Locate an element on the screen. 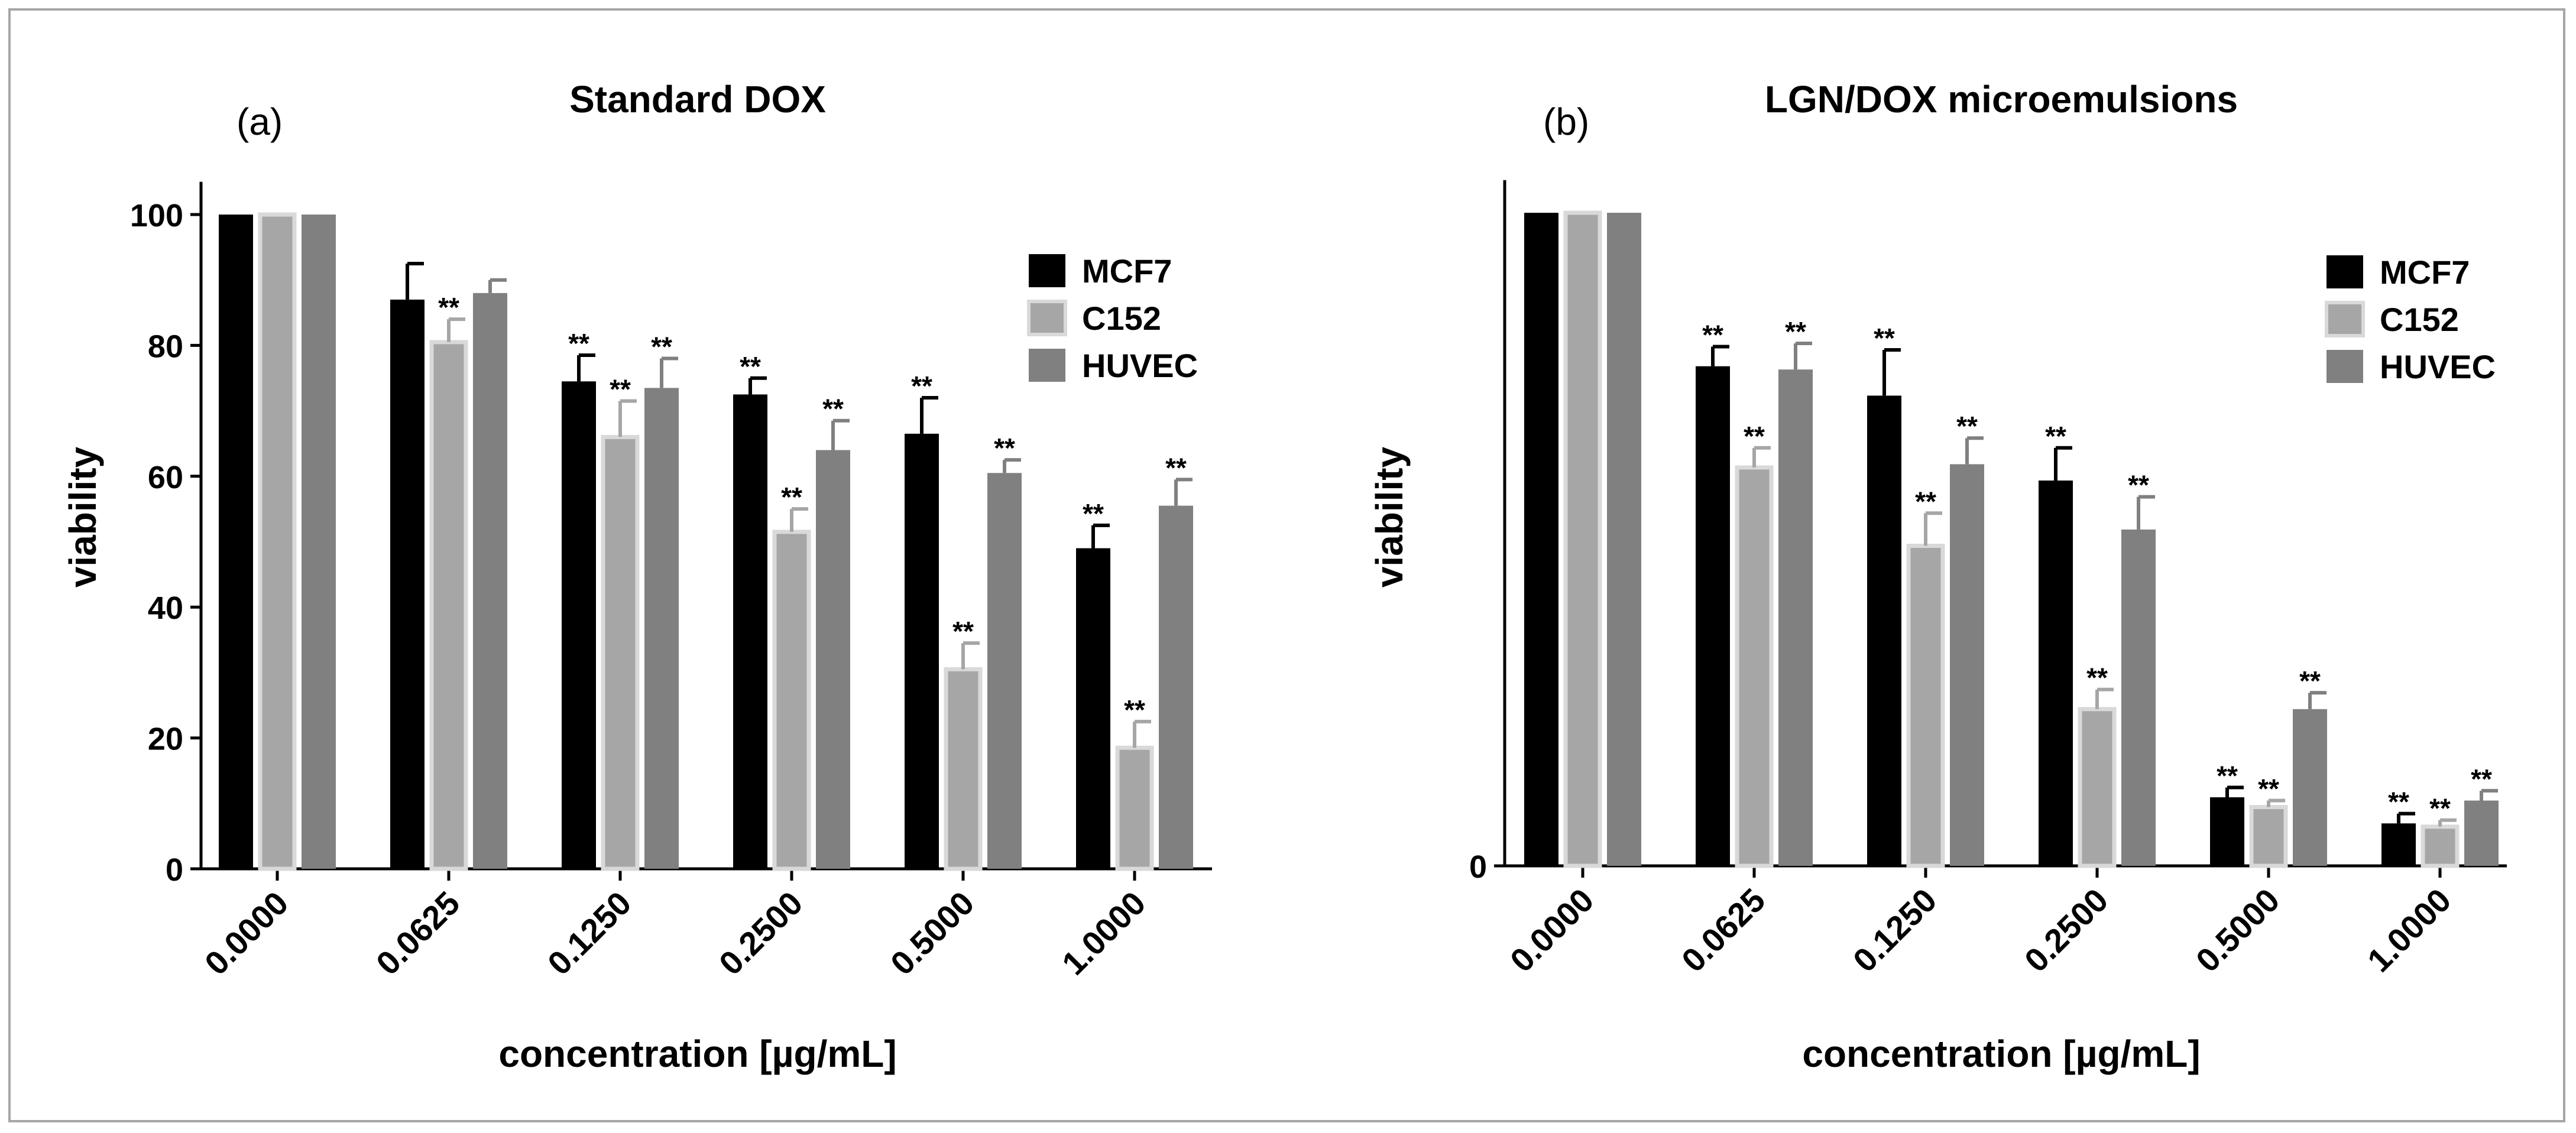  panel-a-x-tick-label: 0.1250 is located at coordinates (589, 933).